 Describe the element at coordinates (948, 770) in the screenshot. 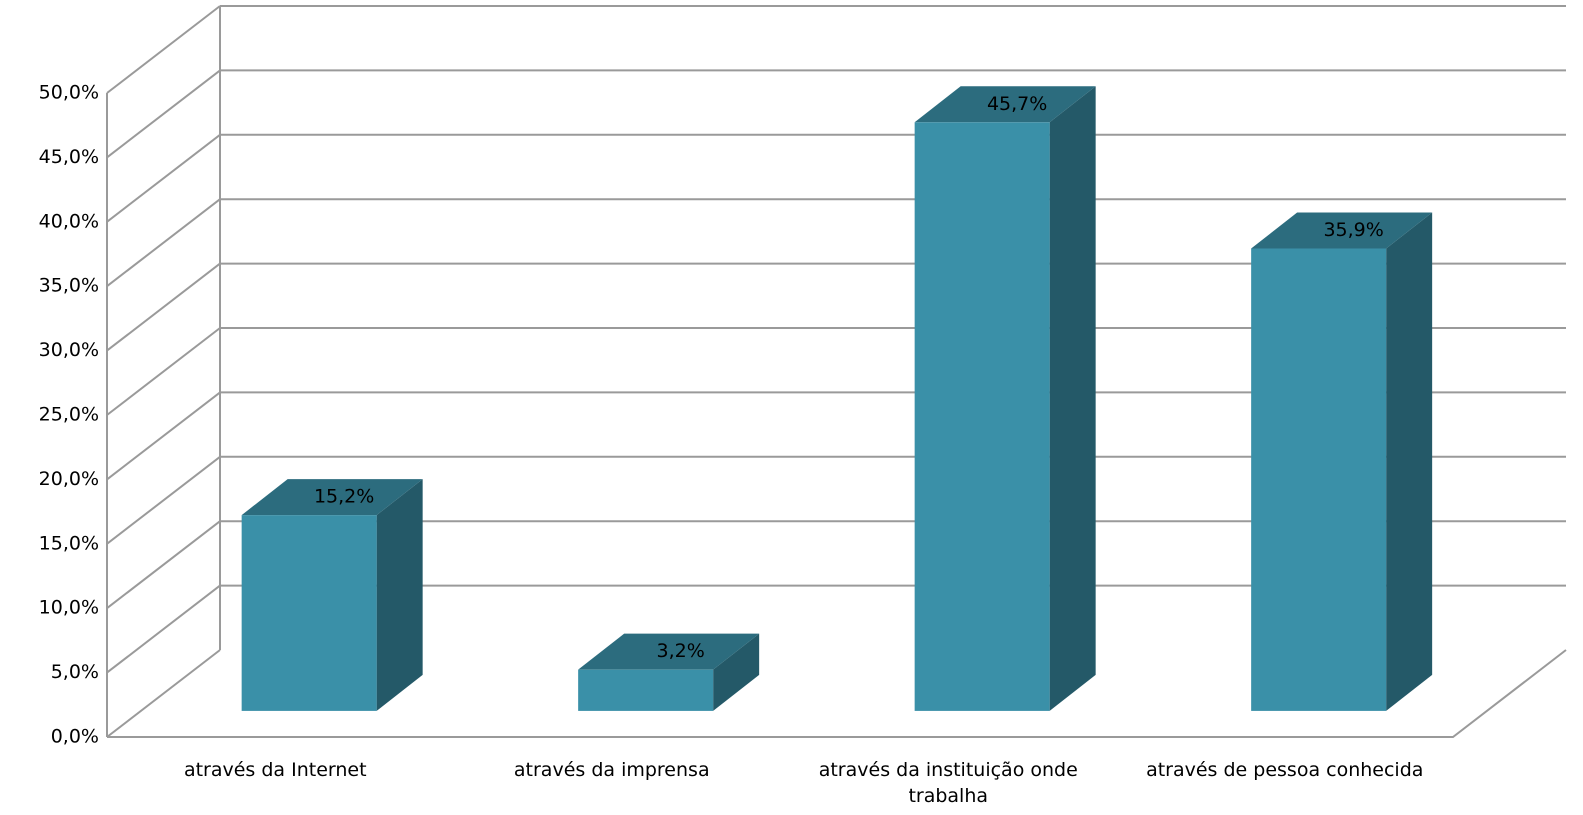

I see `x-tick-line: através da instituição onde` at that location.